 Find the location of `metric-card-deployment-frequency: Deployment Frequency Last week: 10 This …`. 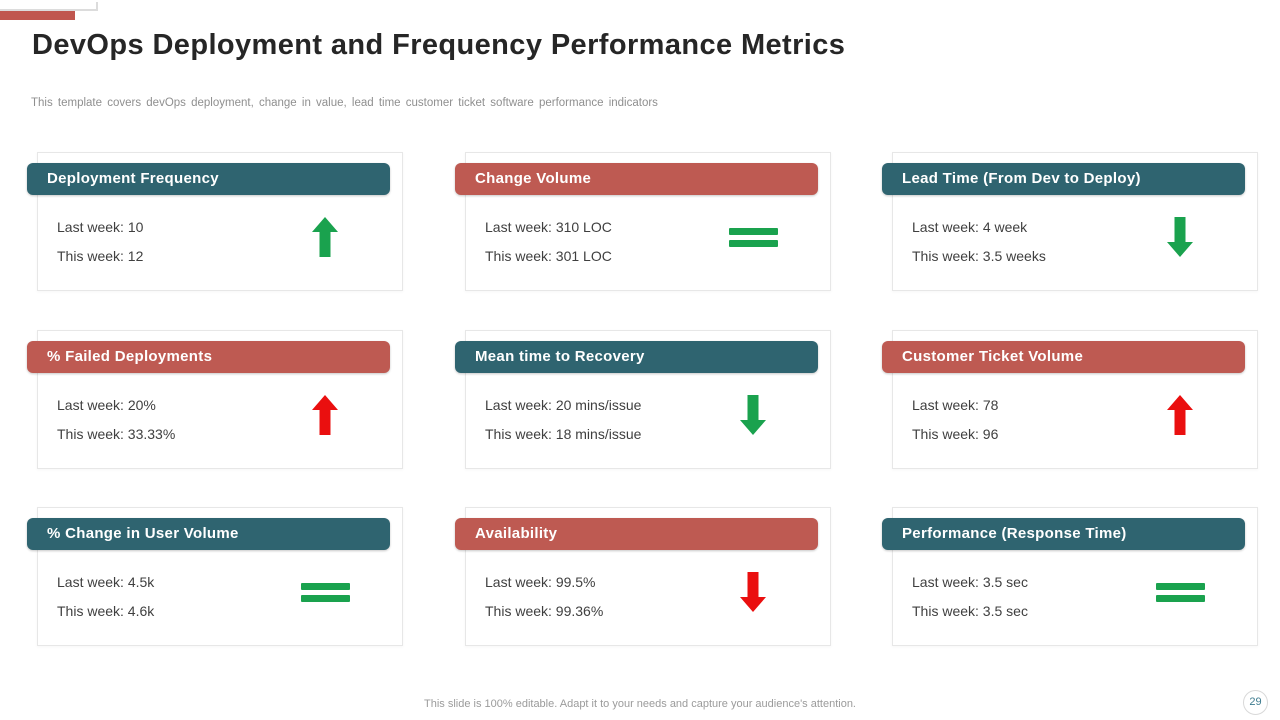

metric-card-deployment-frequency: Deployment Frequency Last week: 10 This … is located at coordinates (215, 221).